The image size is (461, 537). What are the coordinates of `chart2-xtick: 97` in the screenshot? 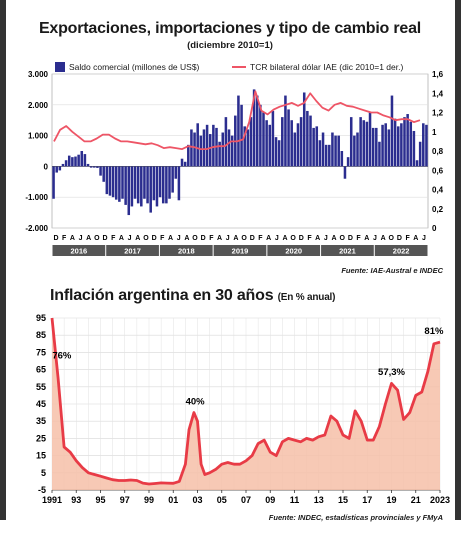 It's located at (125, 500).